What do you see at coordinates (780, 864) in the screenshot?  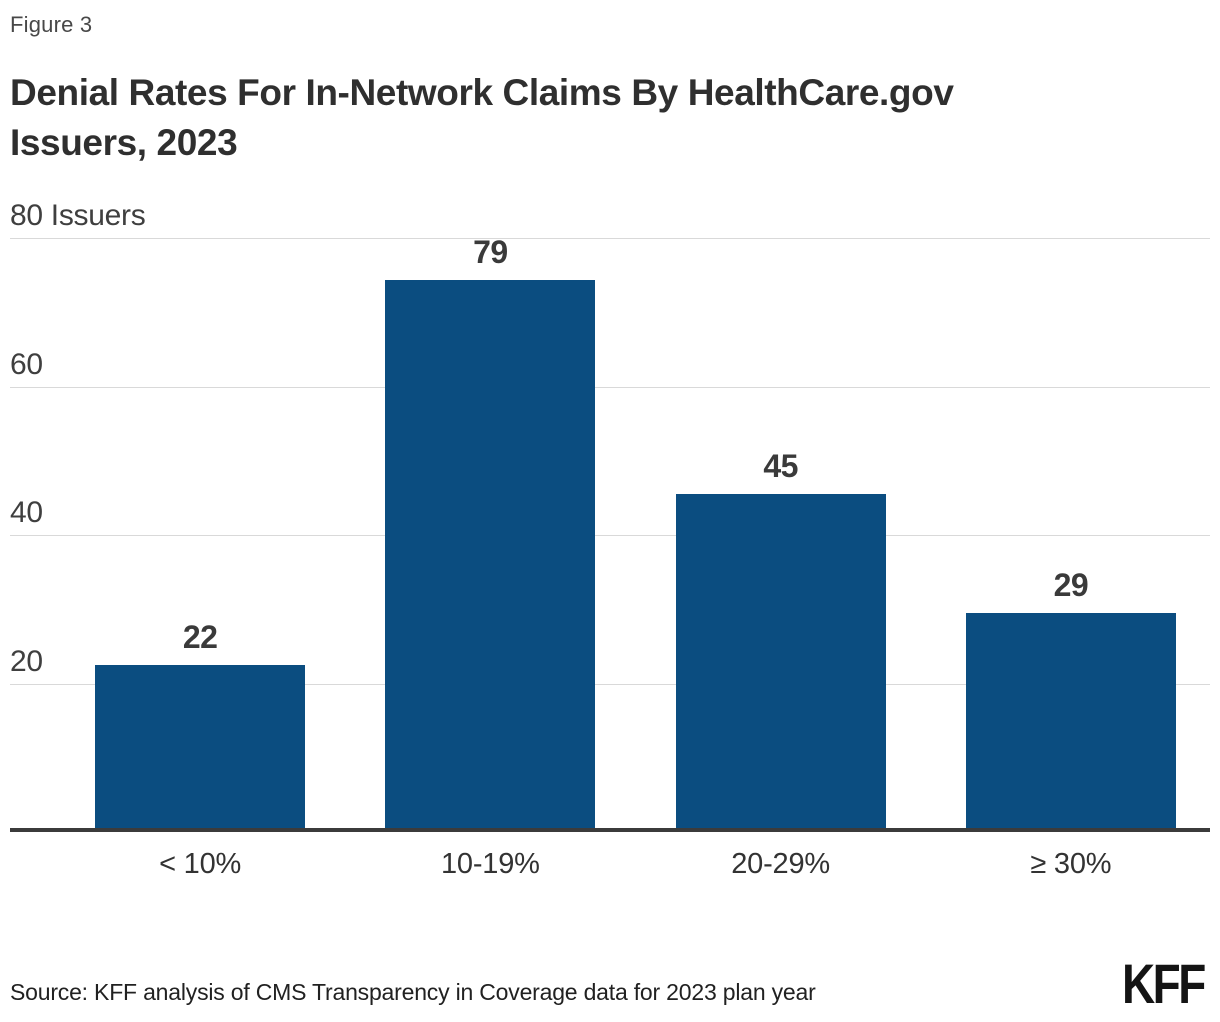 I see `x-label-20-29pct: 20-29%` at bounding box center [780, 864].